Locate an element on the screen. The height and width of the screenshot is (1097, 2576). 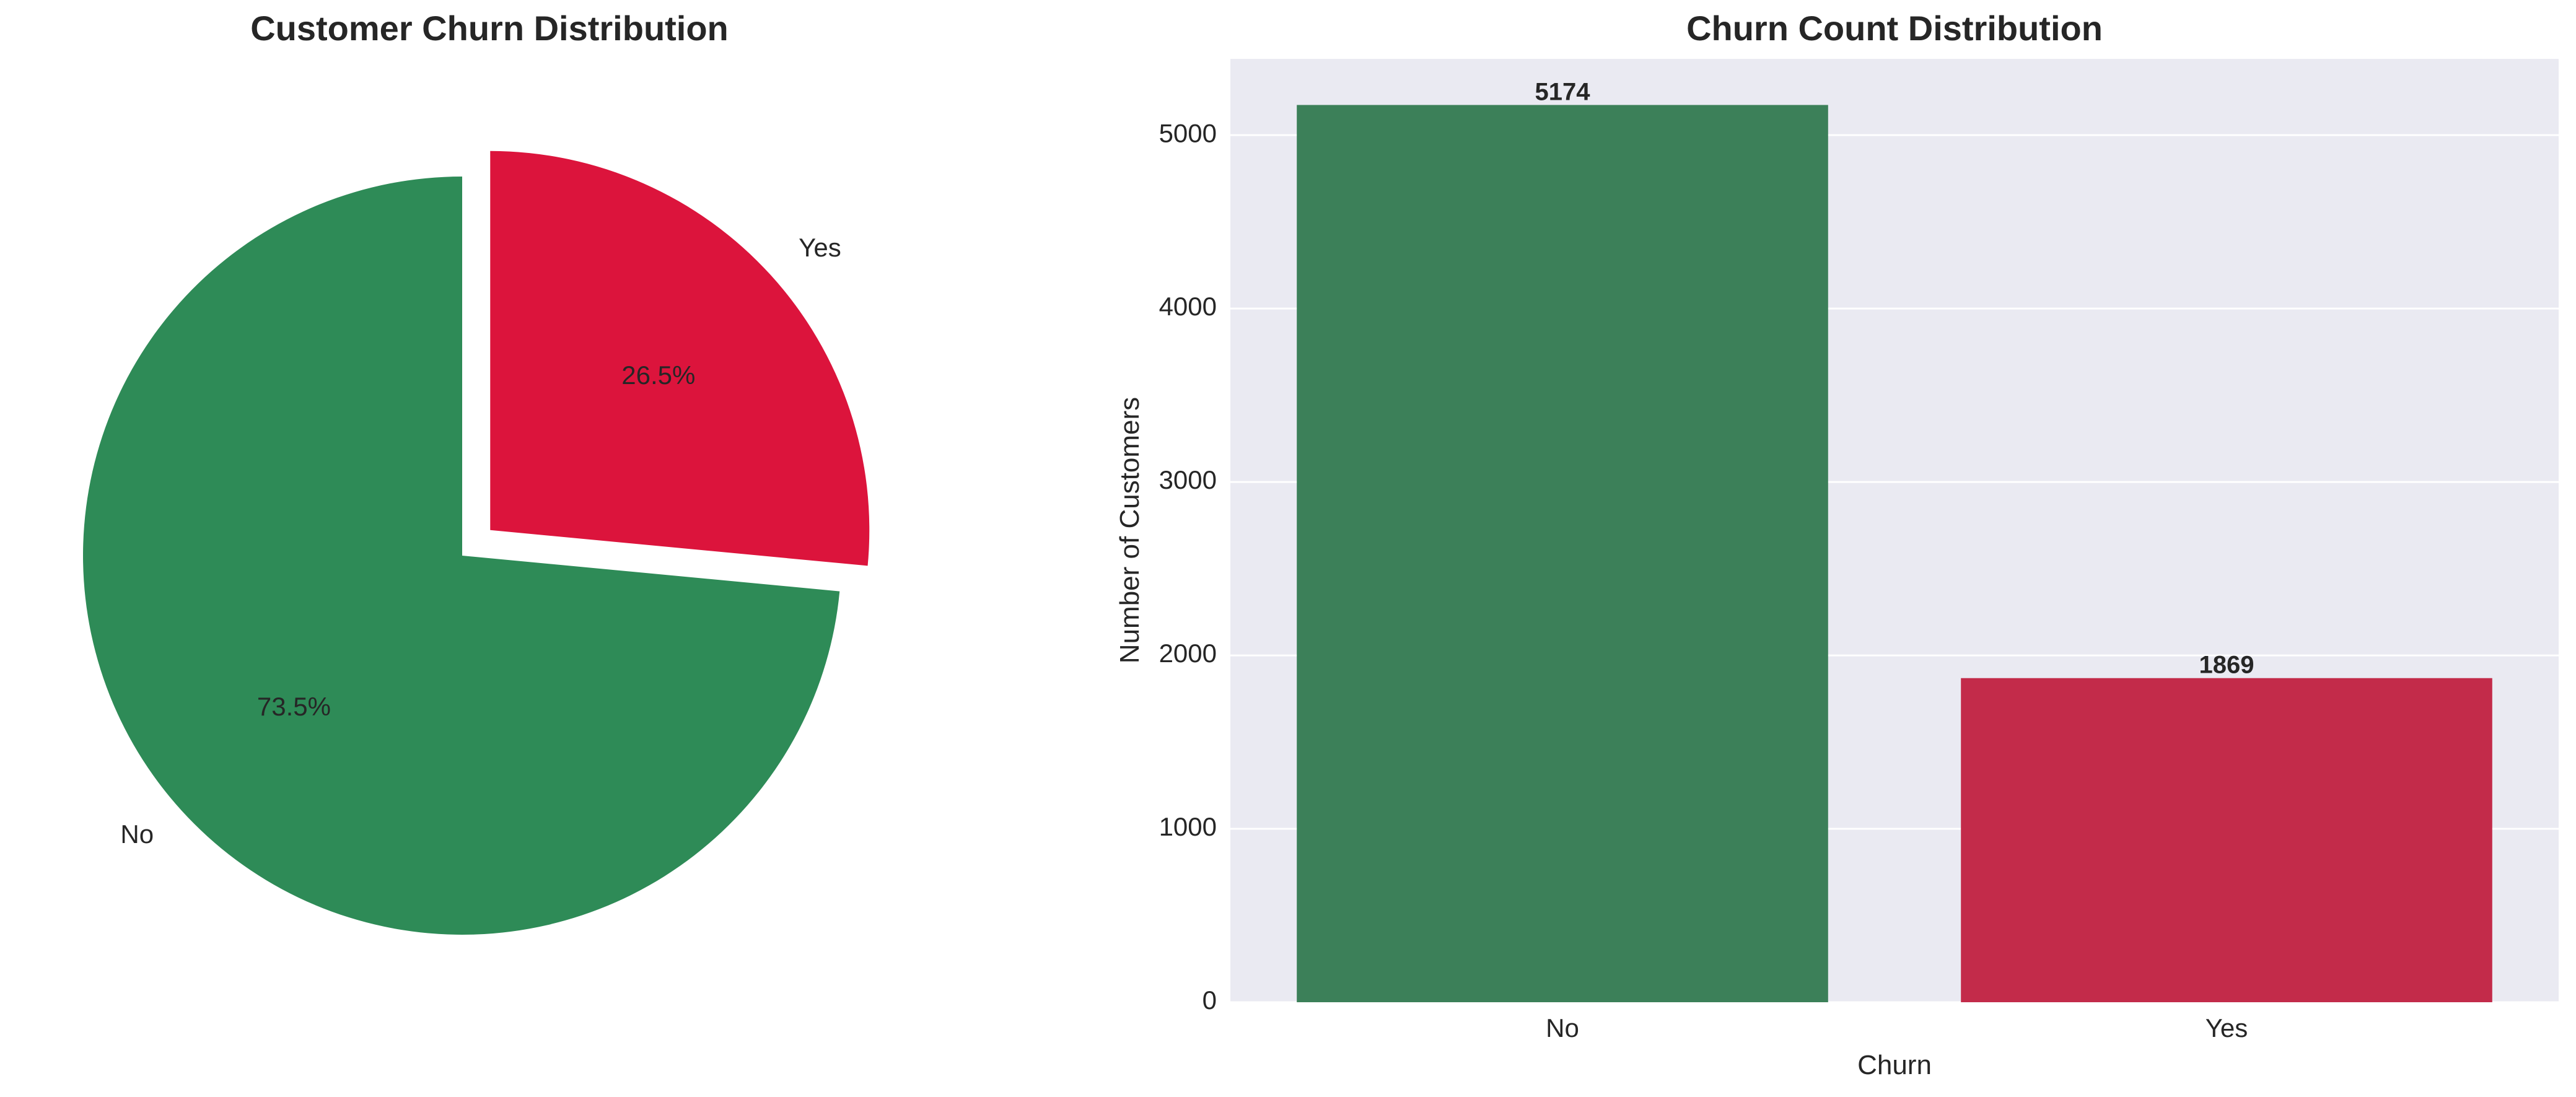
pie-chart-title: Customer Churn Distribution is located at coordinates (489, 28).